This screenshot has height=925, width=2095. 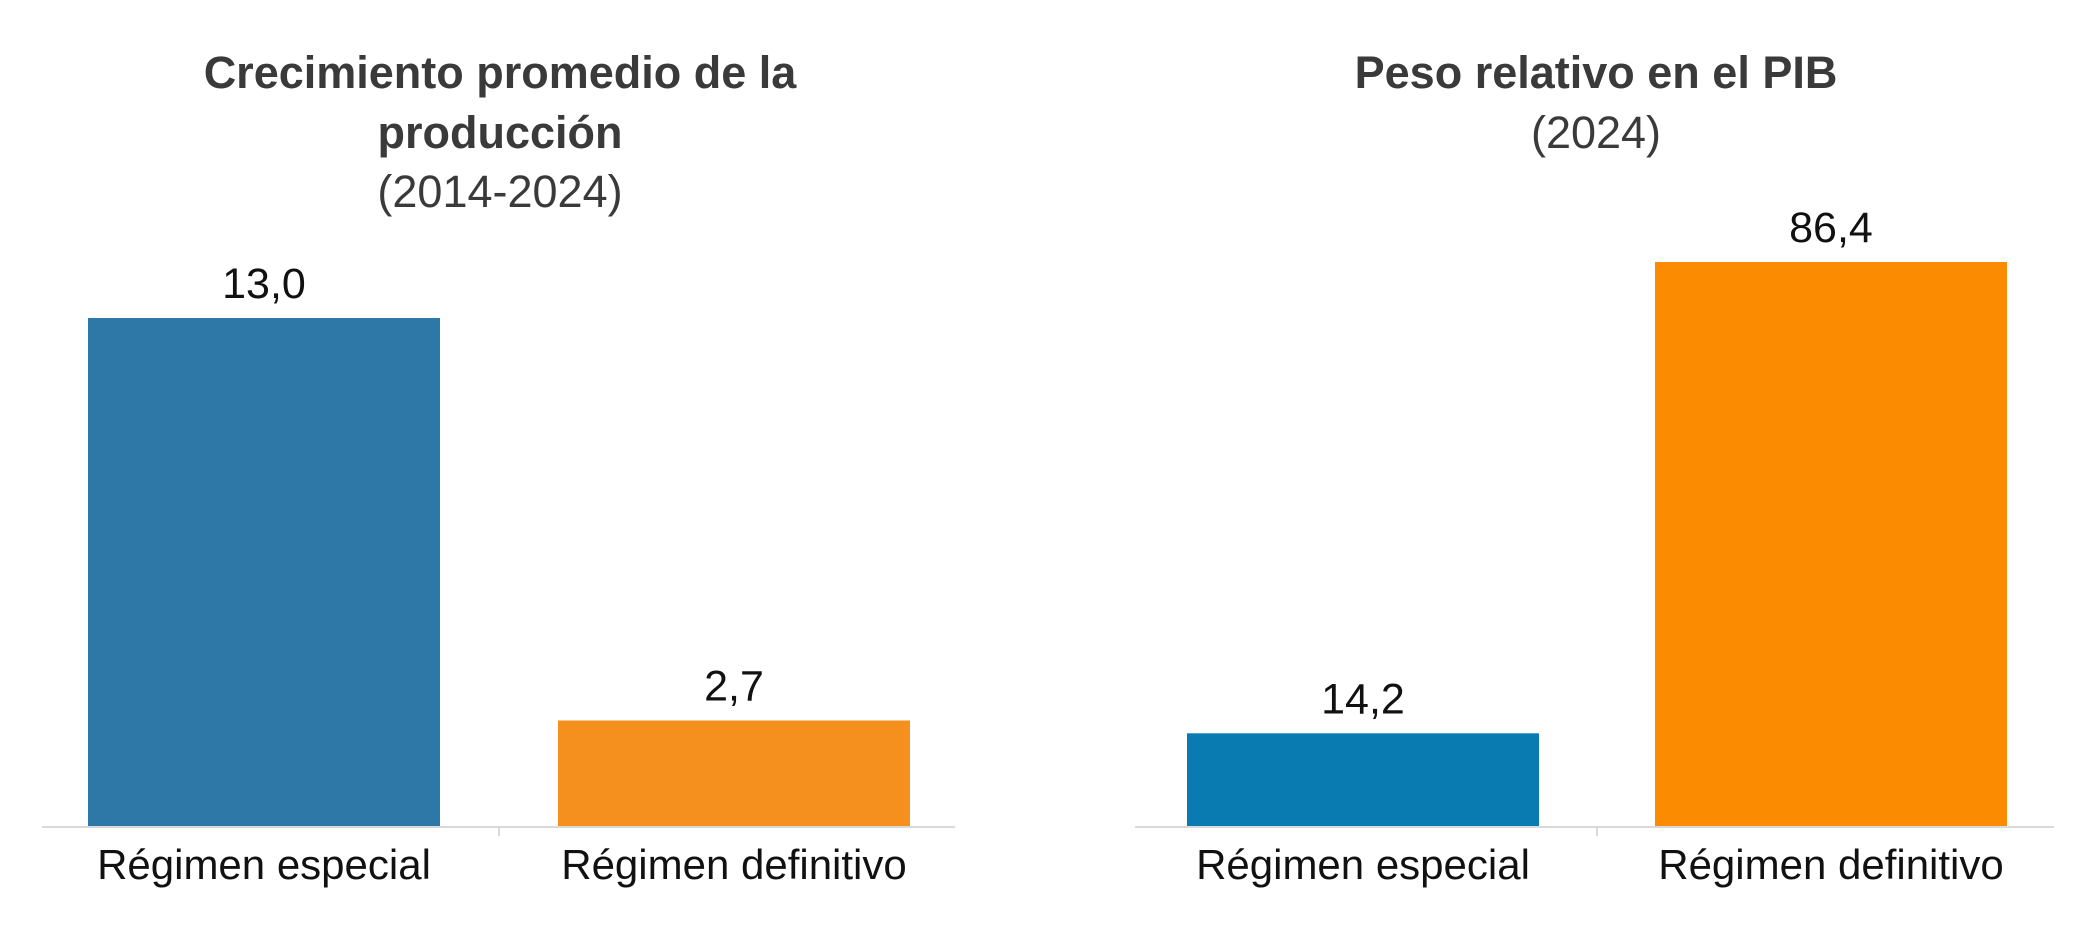 I want to click on chart-2-category-label-1: Régimen especial, so click(x=1363, y=864).